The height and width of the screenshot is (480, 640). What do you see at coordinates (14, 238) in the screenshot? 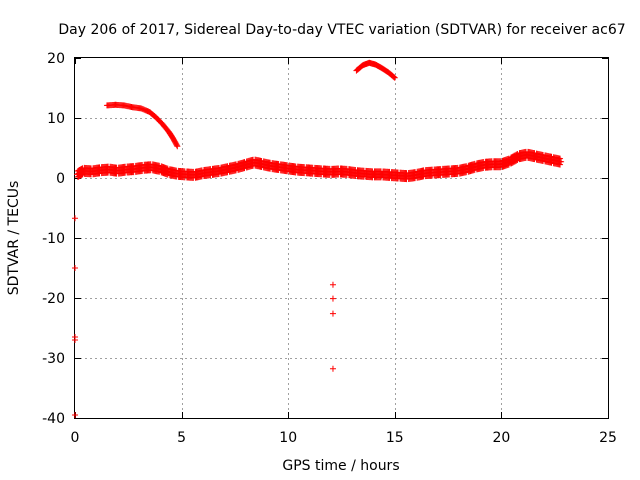
I see `y-axis-label: SDTVAR / TECUs` at bounding box center [14, 238].